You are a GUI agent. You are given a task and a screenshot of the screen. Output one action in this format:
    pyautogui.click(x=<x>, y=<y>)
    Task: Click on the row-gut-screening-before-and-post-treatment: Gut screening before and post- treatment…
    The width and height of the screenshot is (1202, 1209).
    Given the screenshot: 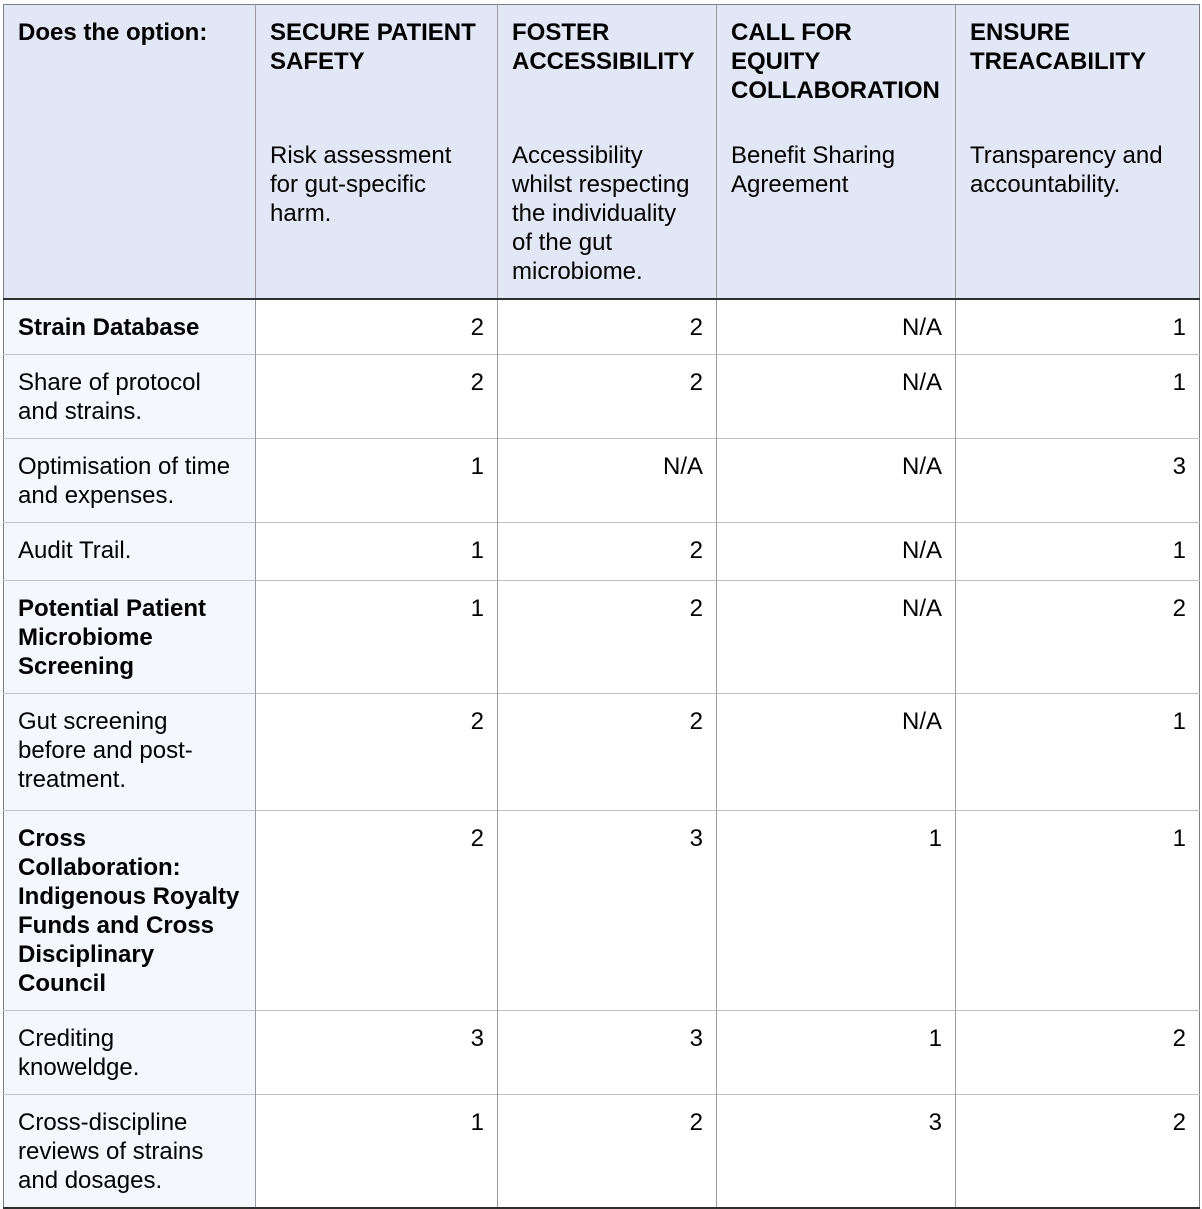 What is the action you would take?
    pyautogui.click(x=601, y=752)
    